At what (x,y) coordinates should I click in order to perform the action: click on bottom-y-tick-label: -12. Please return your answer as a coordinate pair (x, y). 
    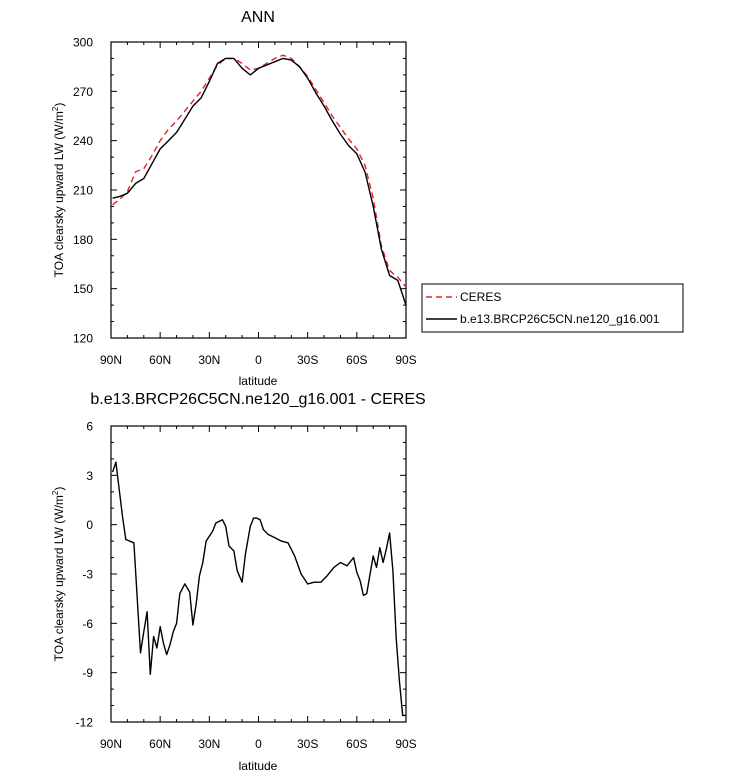
    Looking at the image, I should click on (85, 723).